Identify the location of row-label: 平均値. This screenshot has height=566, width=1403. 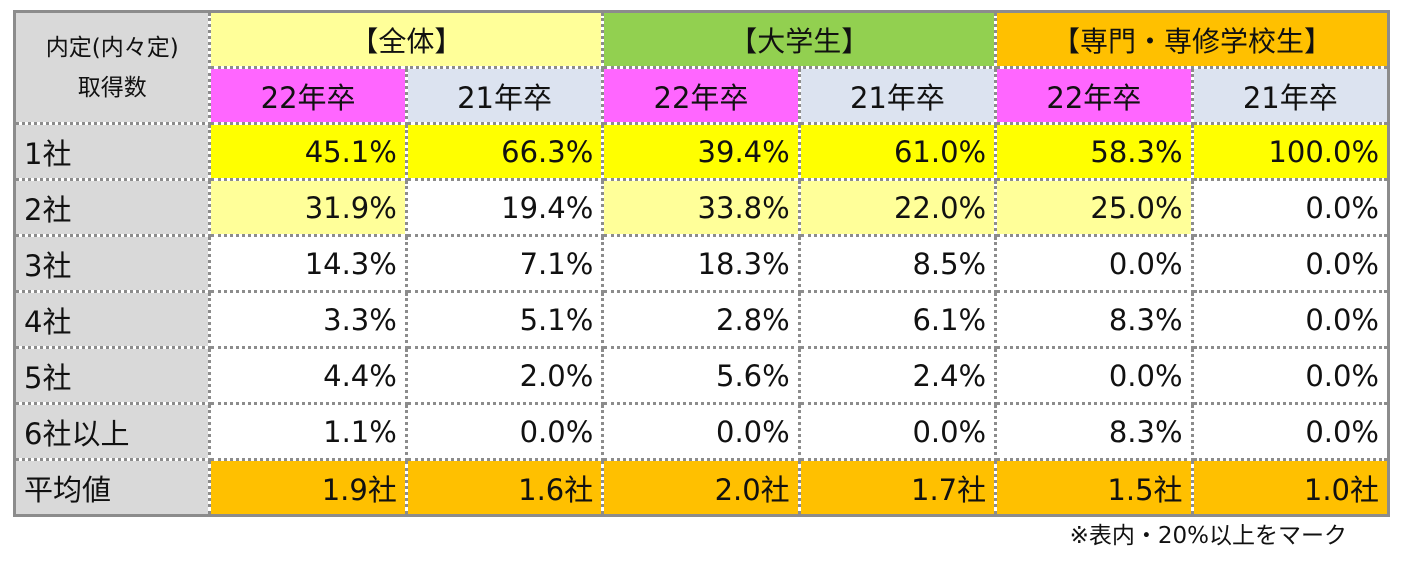
(112, 487).